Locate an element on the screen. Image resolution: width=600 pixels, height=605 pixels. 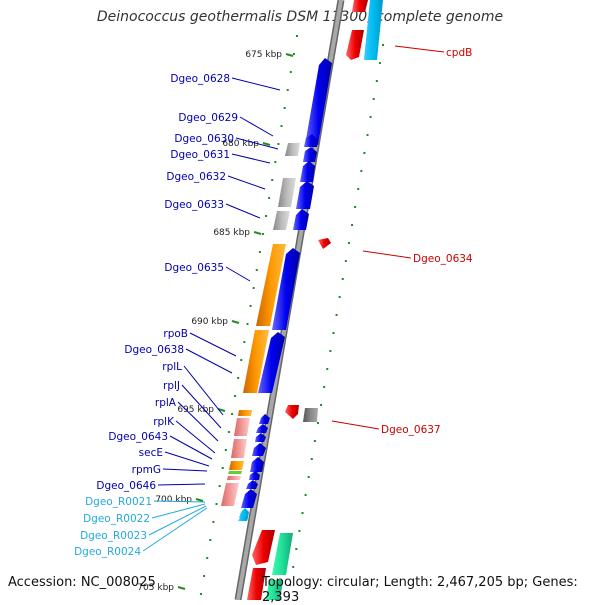
ruler-label: 685 kbp is located at coordinates (231, 233).